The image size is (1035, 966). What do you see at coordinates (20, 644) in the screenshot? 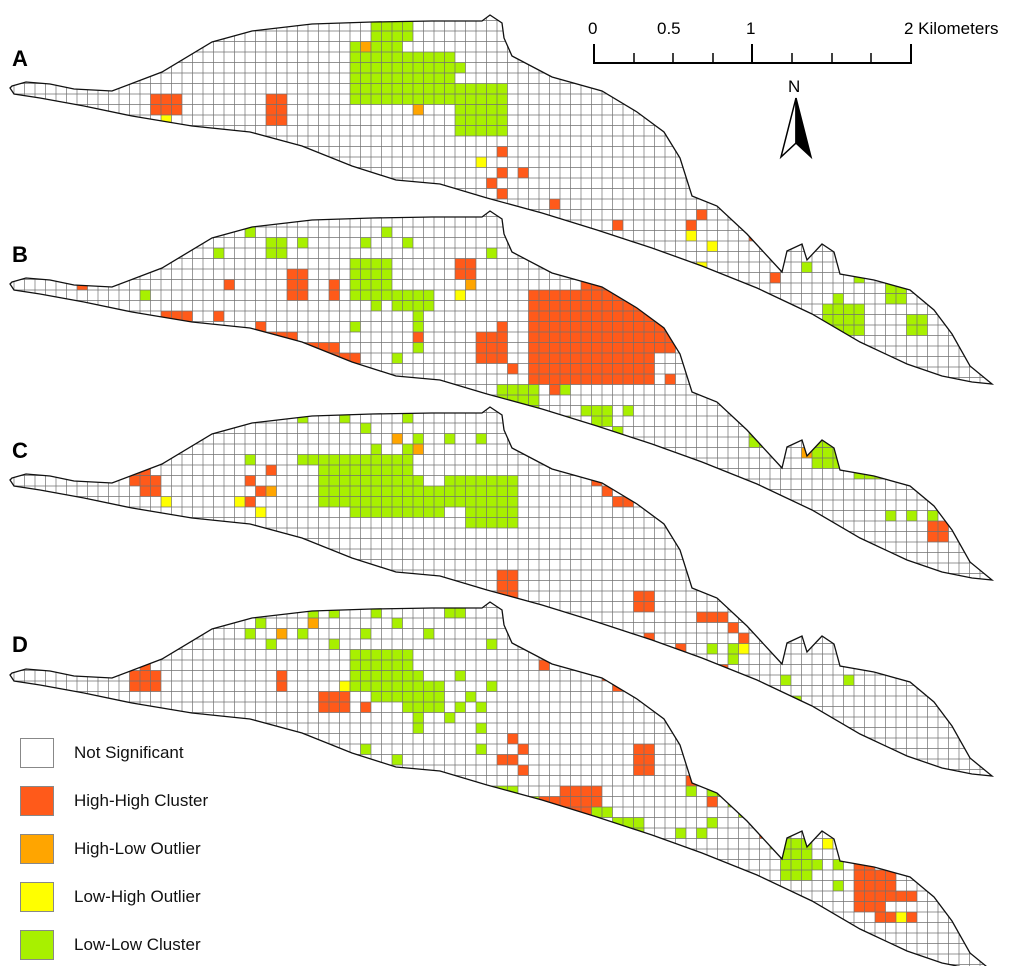
I see `panel-label-d: D` at bounding box center [20, 644].